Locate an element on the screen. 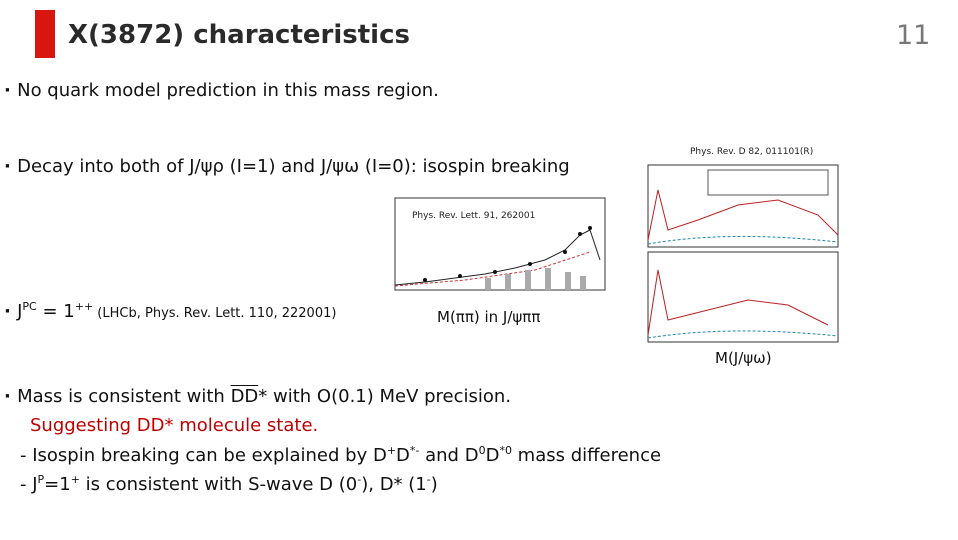 This screenshot has width=958, height=540. text-run: is consistent with S-wave D (0 is located at coordinates (218, 484).